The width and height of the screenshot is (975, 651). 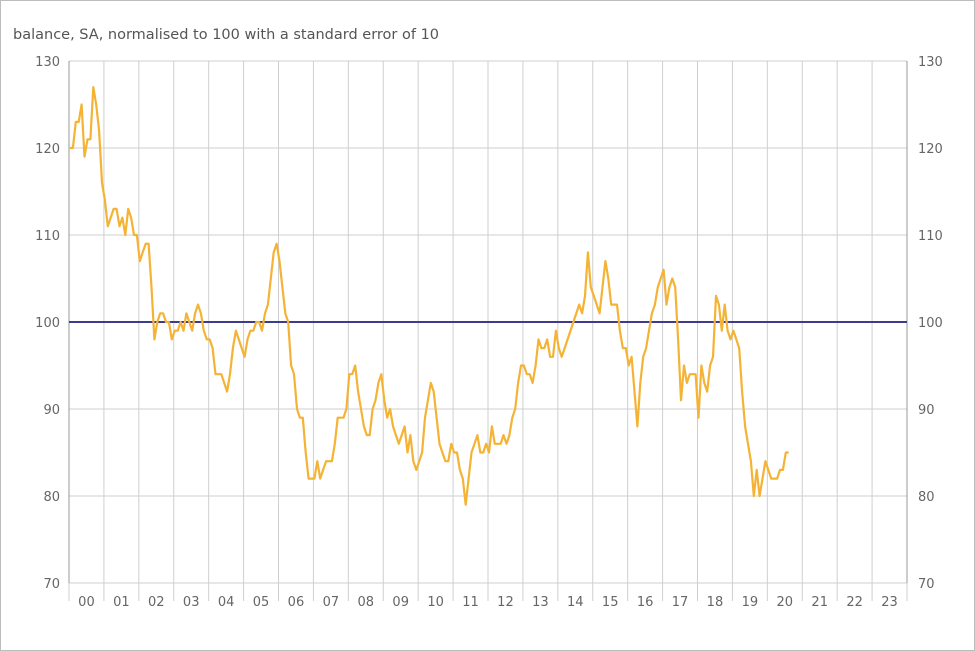 What do you see at coordinates (610, 602) in the screenshot?
I see `x-tick-label: 15` at bounding box center [610, 602].